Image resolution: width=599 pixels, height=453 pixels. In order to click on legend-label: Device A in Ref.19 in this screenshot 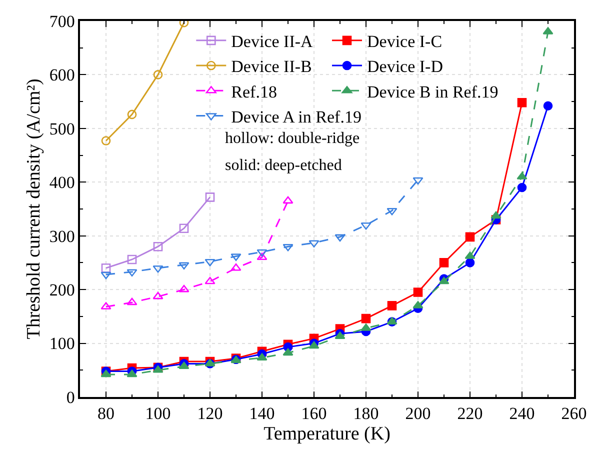, I will do `click(296, 116)`.